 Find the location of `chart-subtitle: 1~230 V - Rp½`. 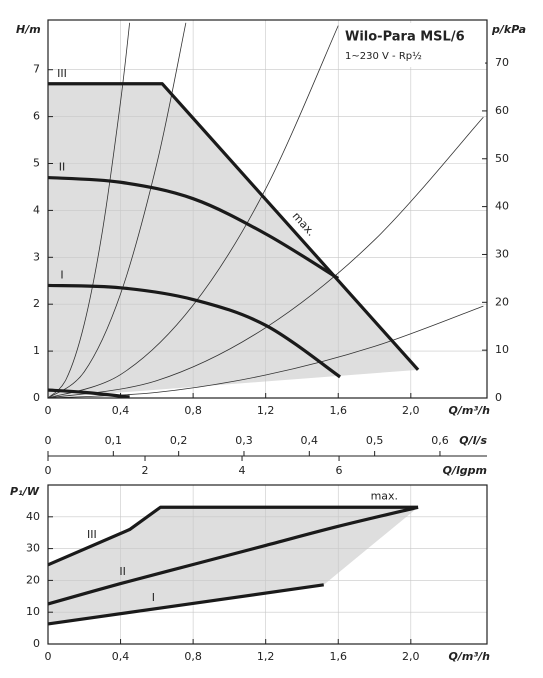

chart-subtitle: 1~230 V - Rp½ is located at coordinates (383, 56).